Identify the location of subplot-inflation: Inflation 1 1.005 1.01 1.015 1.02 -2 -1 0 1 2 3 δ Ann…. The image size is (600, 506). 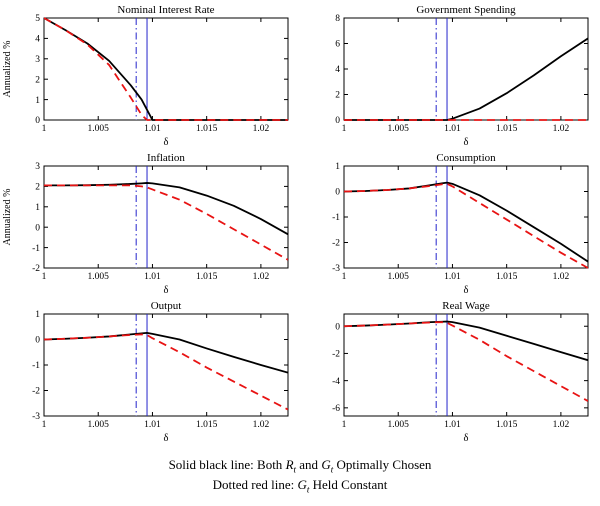
(145, 224).